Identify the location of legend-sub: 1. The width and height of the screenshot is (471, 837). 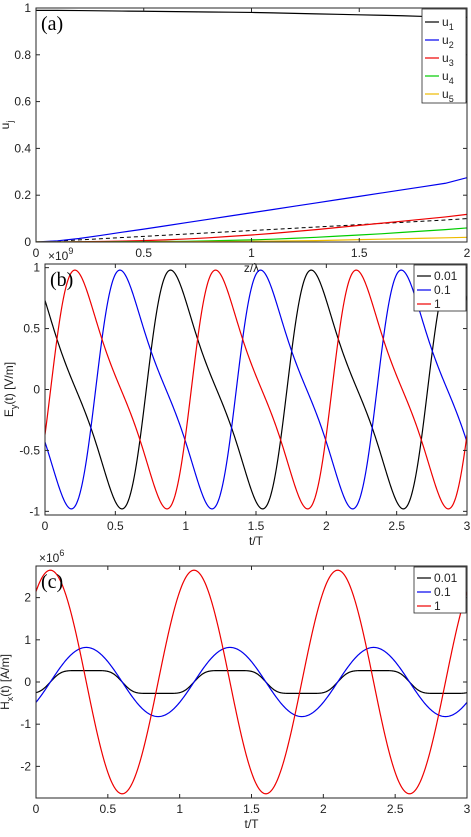
(451, 27).